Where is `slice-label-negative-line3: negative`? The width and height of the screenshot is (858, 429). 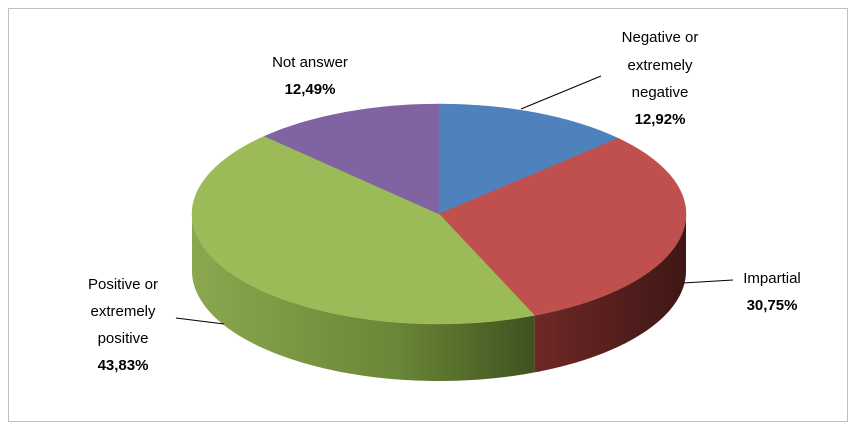
slice-label-negative-line3: negative is located at coordinates (660, 92).